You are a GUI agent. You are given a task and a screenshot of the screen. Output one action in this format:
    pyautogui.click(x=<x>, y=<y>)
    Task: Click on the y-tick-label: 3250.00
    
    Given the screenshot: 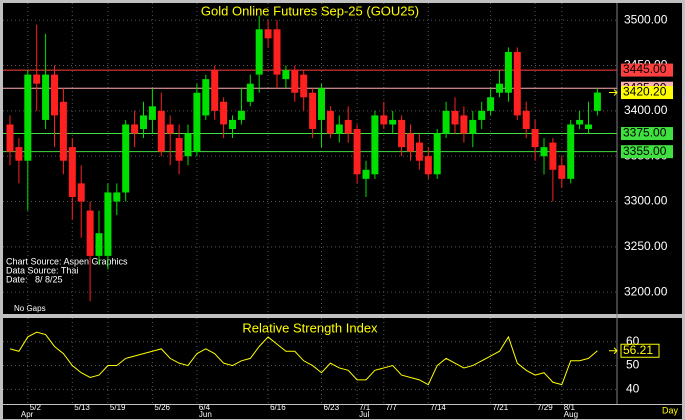 What is the action you would take?
    pyautogui.click(x=646, y=246)
    